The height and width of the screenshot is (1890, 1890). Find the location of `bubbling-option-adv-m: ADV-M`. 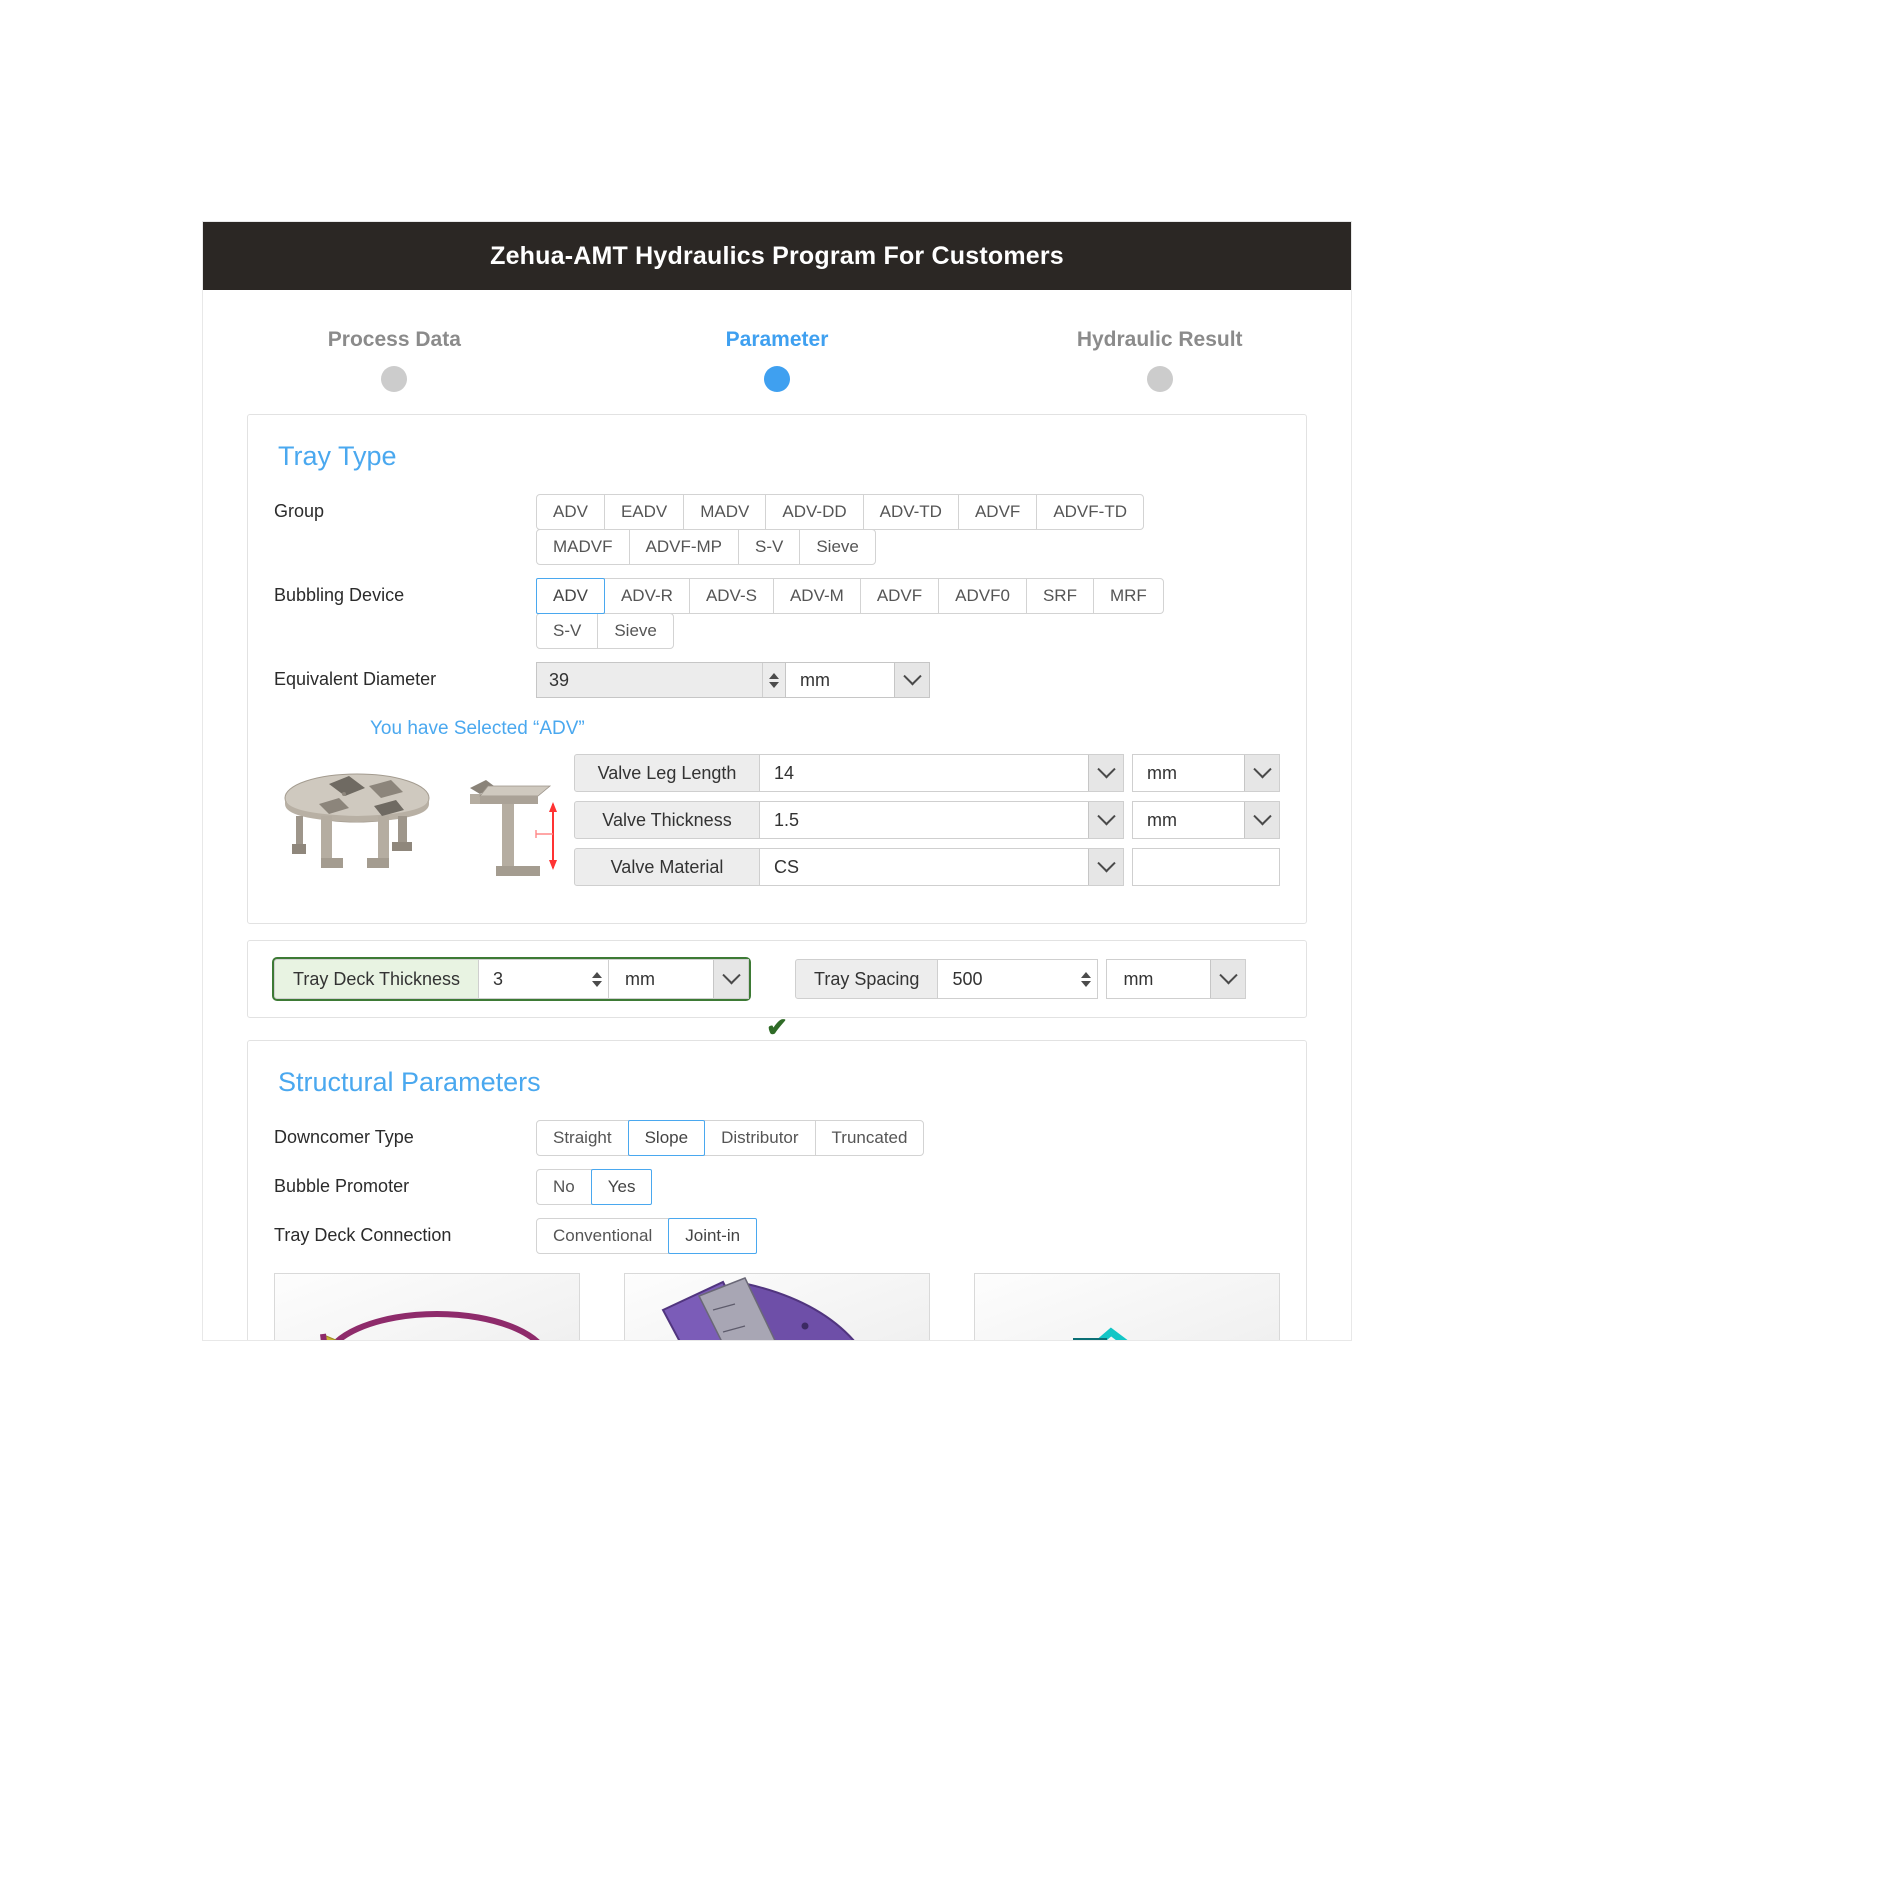

bubbling-option-adv-m: ADV-M is located at coordinates (816, 596).